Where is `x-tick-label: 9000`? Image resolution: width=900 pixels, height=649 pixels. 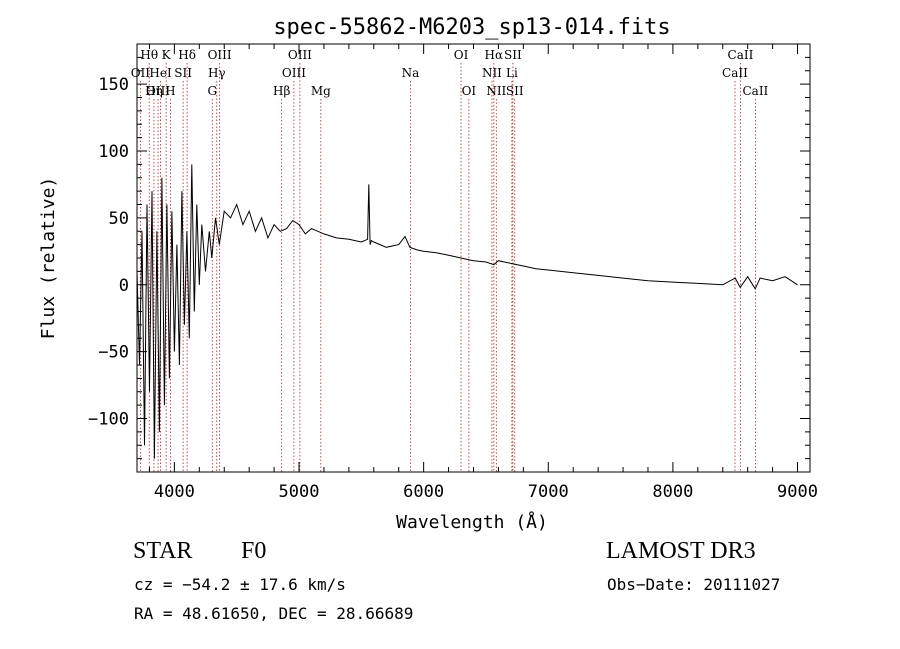 x-tick-label: 9000 is located at coordinates (797, 492).